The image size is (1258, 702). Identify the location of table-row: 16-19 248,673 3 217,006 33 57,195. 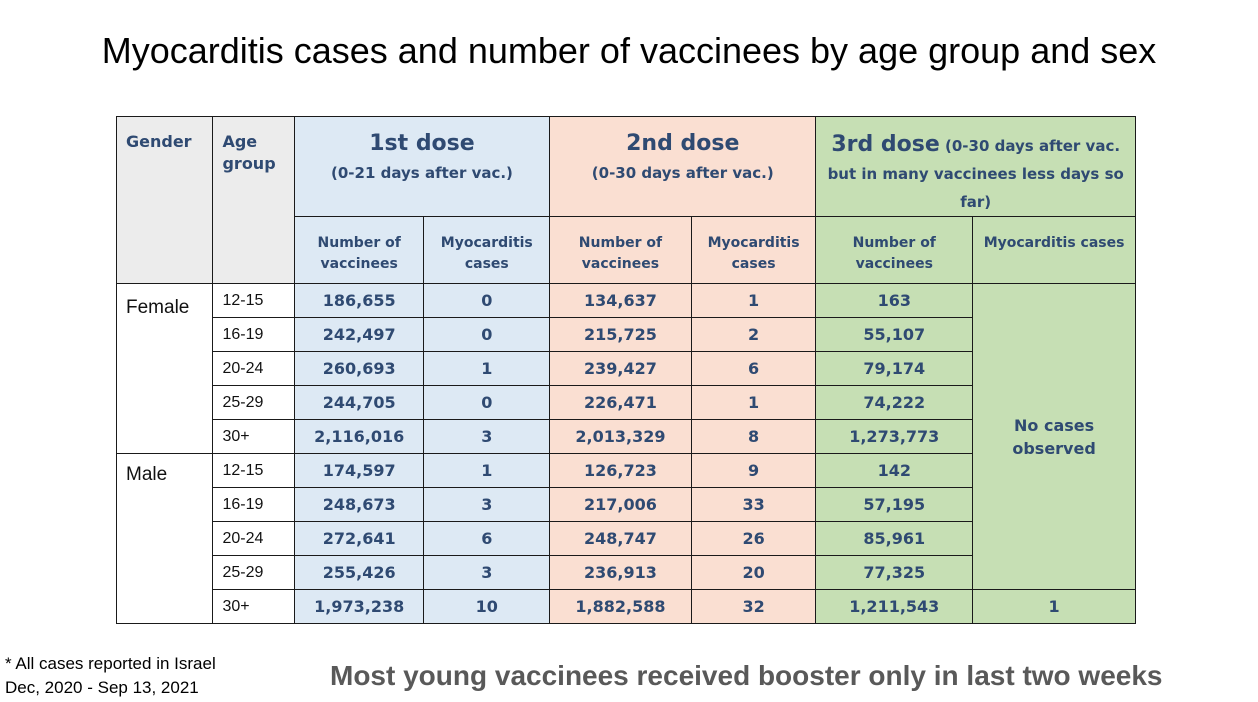
(626, 504).